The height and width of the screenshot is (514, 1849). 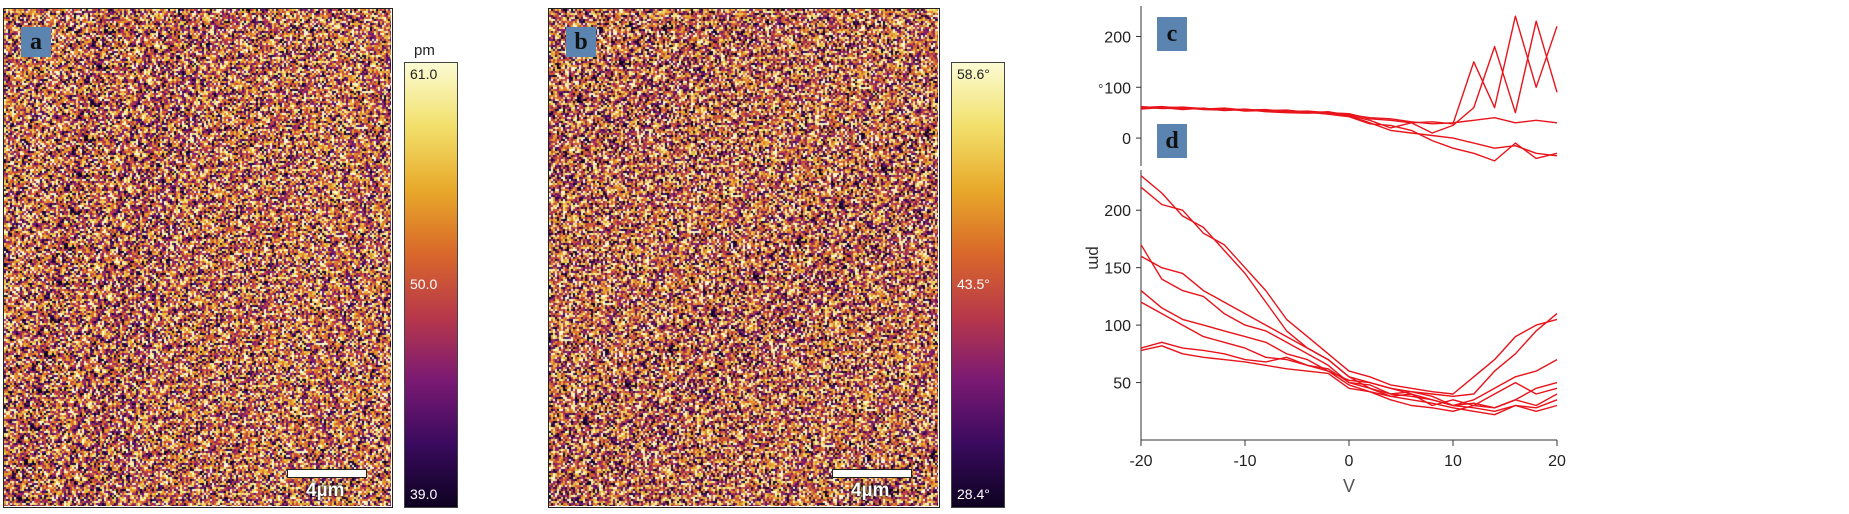 What do you see at coordinates (973, 74) in the screenshot?
I see `colorbar-b-max: 58.6°` at bounding box center [973, 74].